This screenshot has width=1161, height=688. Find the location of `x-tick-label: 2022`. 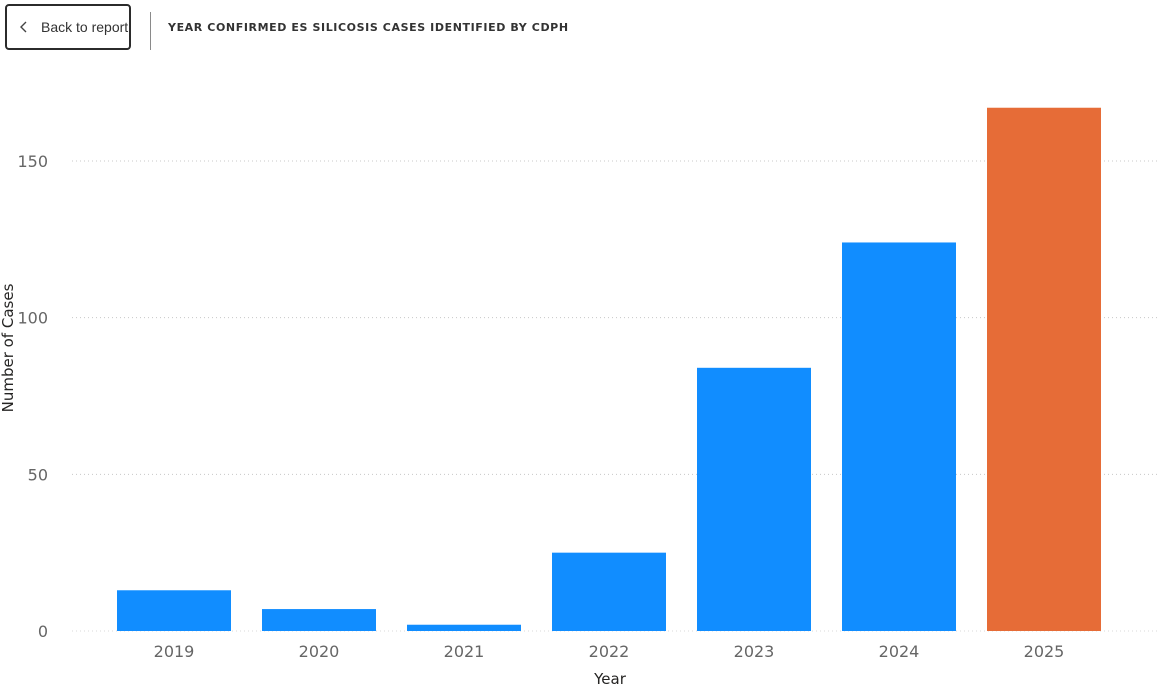

x-tick-label: 2022 is located at coordinates (609, 651).